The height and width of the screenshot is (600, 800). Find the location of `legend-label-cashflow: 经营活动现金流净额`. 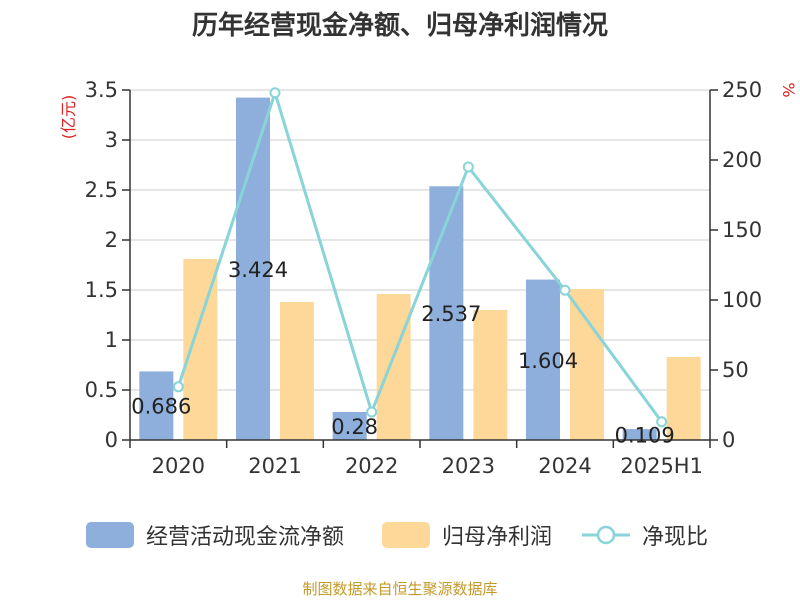

legend-label-cashflow: 经营活动现金流净额 is located at coordinates (245, 537).